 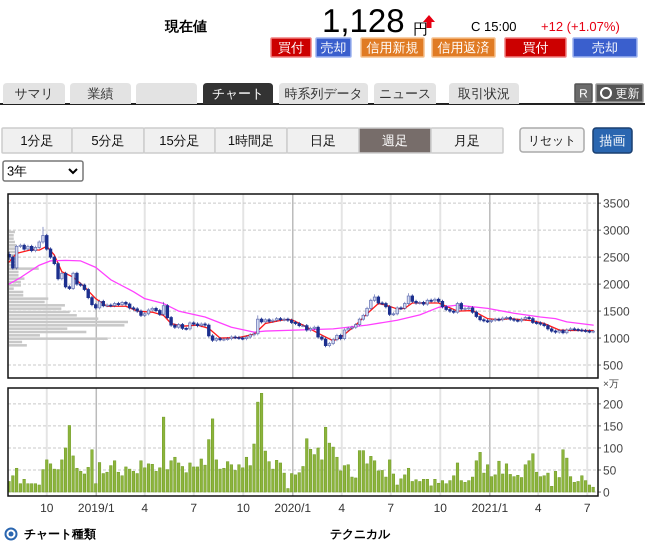 What do you see at coordinates (552, 140) in the screenshot?
I see `text: リセット` at bounding box center [552, 140].